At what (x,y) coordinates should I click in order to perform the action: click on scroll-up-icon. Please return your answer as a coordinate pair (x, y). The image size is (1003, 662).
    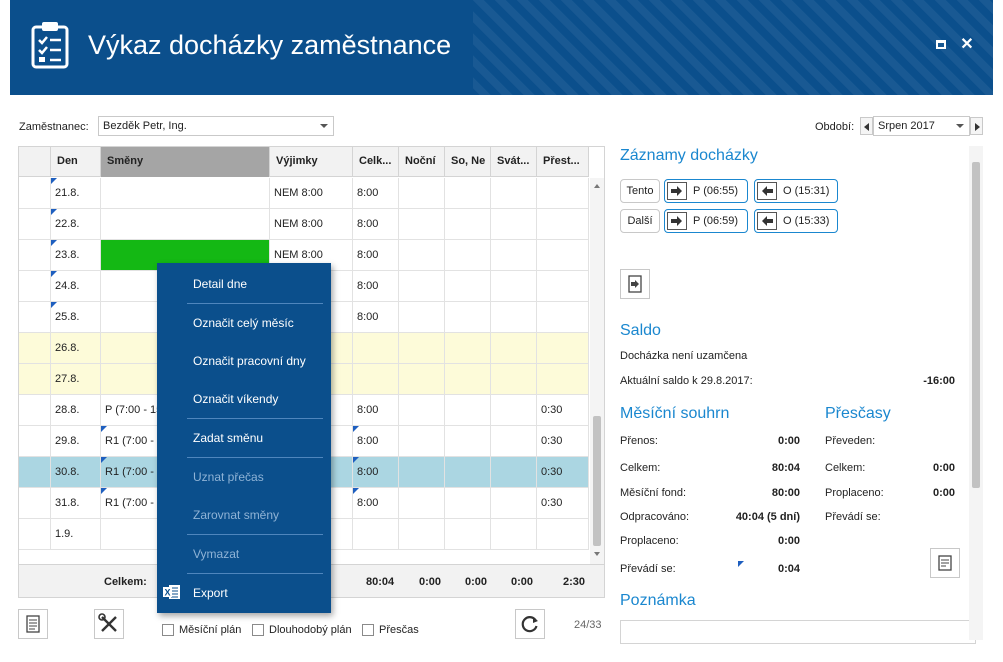
    Looking at the image, I should click on (597, 186).